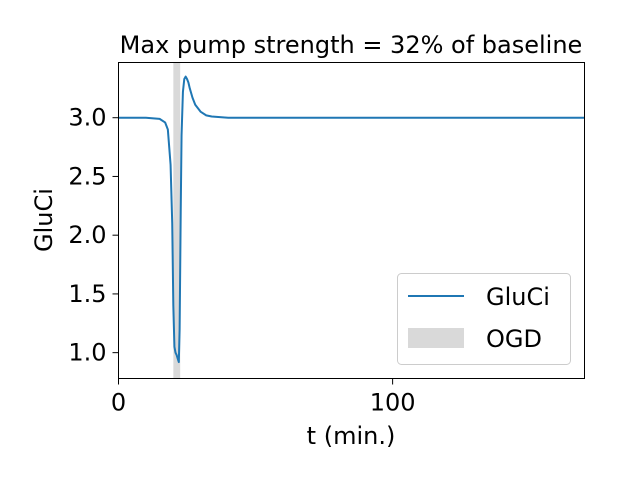  I want to click on y-tick-label: 3.0, so click(87, 118).